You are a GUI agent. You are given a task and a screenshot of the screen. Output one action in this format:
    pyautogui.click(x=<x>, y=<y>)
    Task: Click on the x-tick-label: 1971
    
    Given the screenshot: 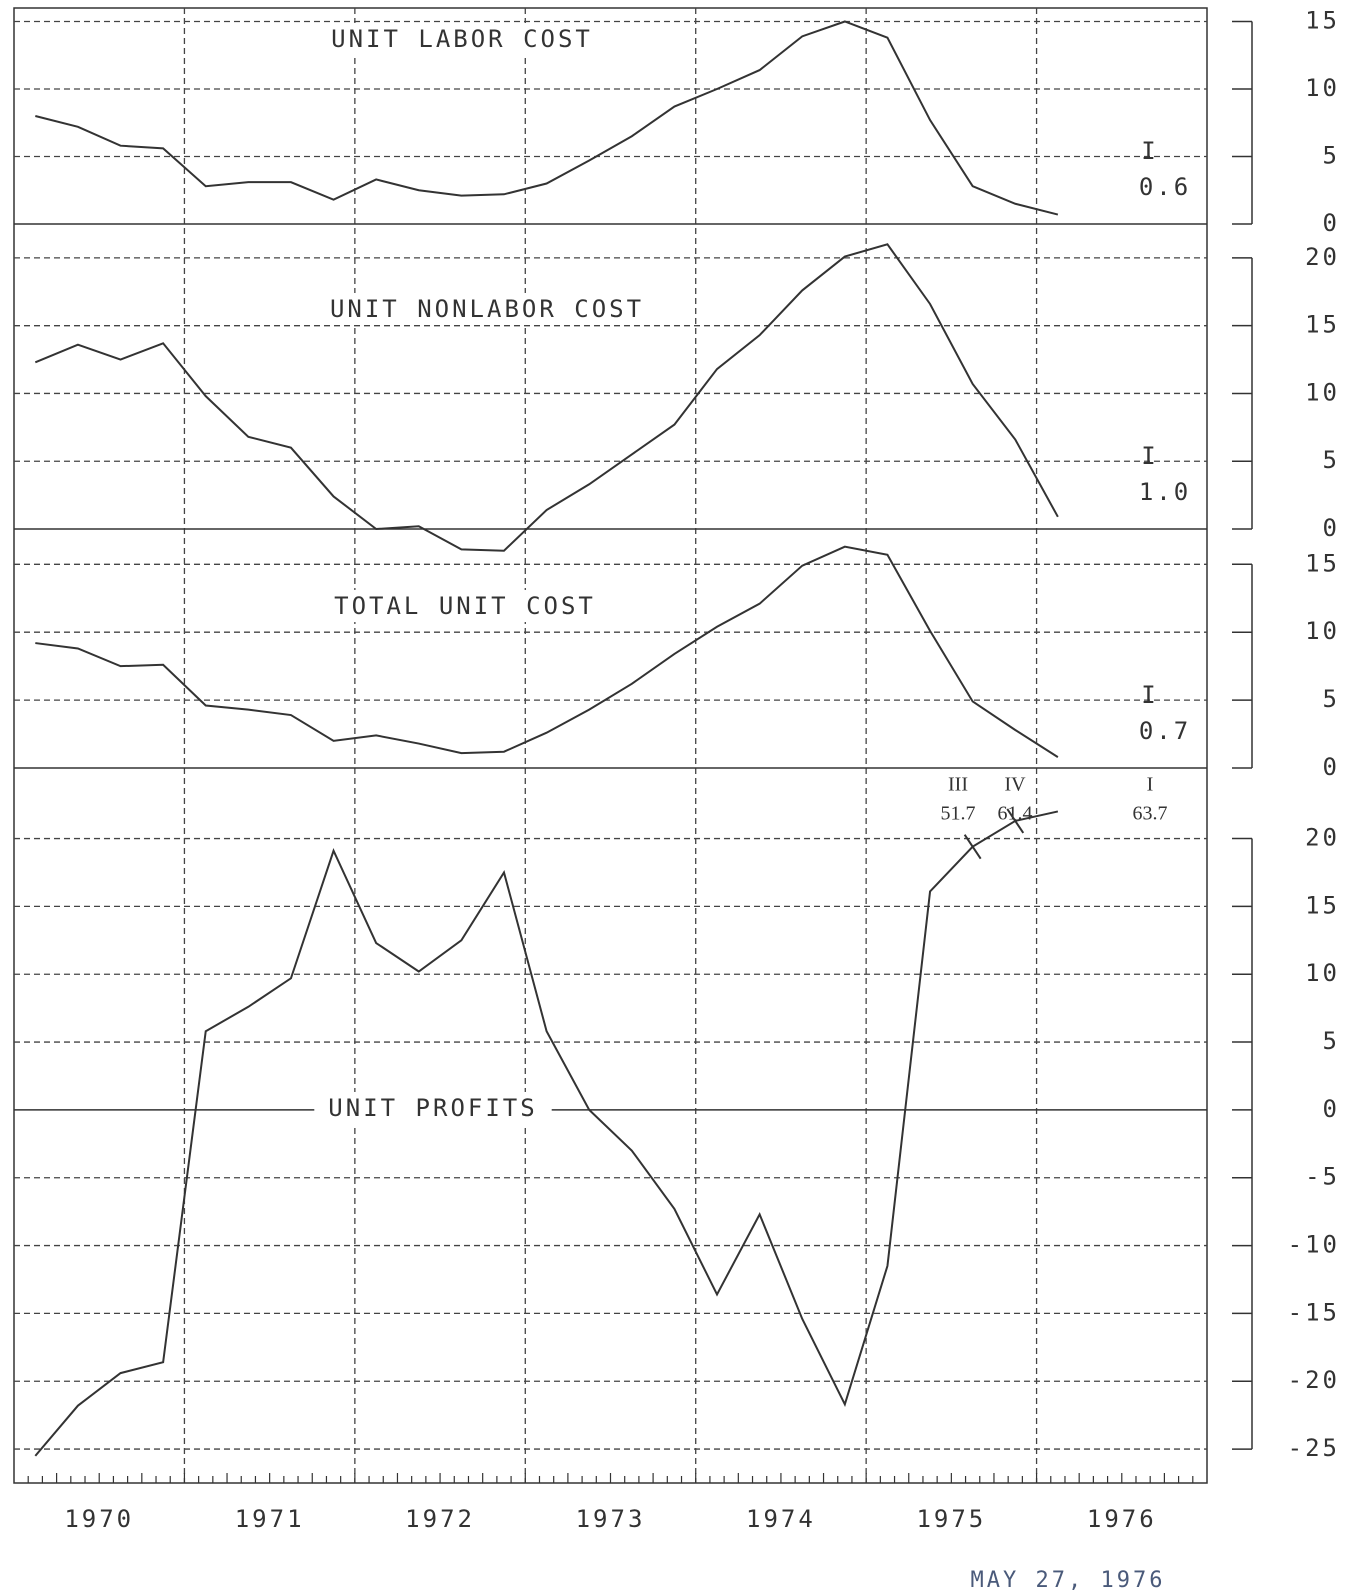 What is the action you would take?
    pyautogui.click(x=270, y=1519)
    